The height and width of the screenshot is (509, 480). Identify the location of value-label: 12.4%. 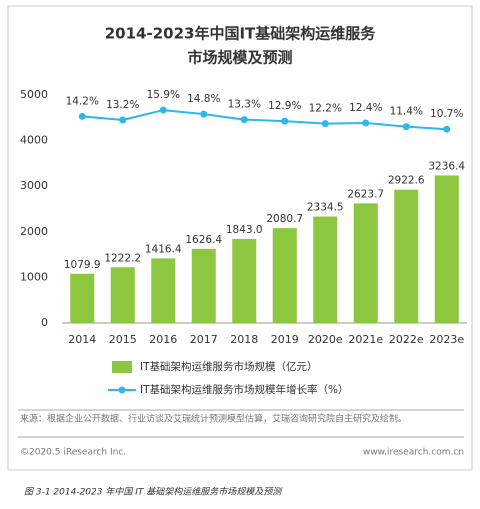
(365, 108).